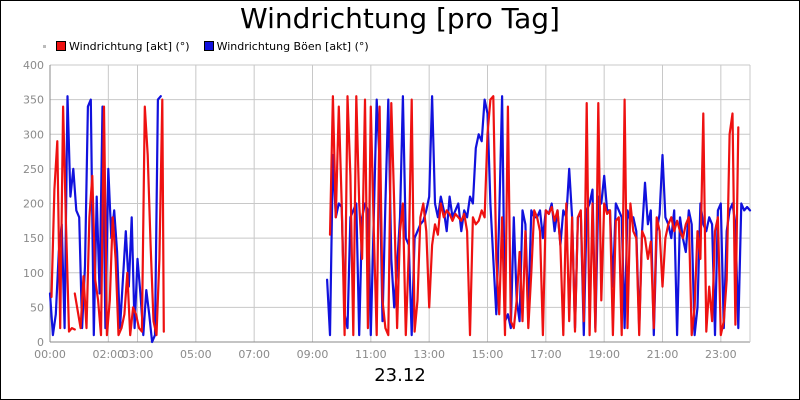  What do you see at coordinates (138, 354) in the screenshot?
I see `x-tick-label: 03:00` at bounding box center [138, 354].